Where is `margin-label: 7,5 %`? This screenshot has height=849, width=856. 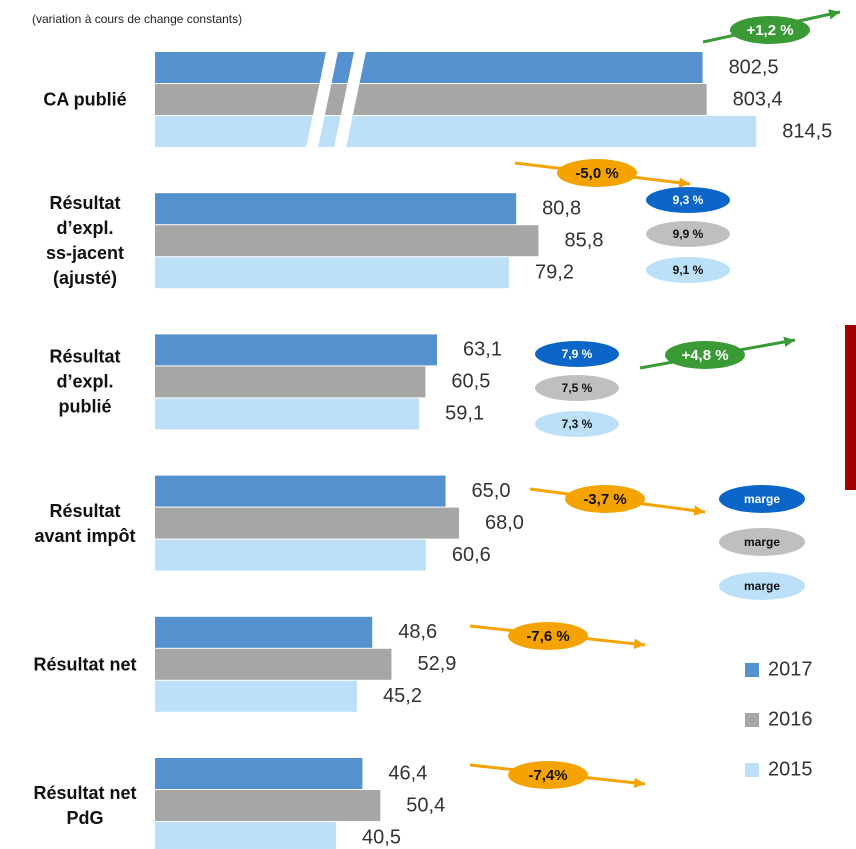 margin-label: 7,5 % is located at coordinates (577, 388).